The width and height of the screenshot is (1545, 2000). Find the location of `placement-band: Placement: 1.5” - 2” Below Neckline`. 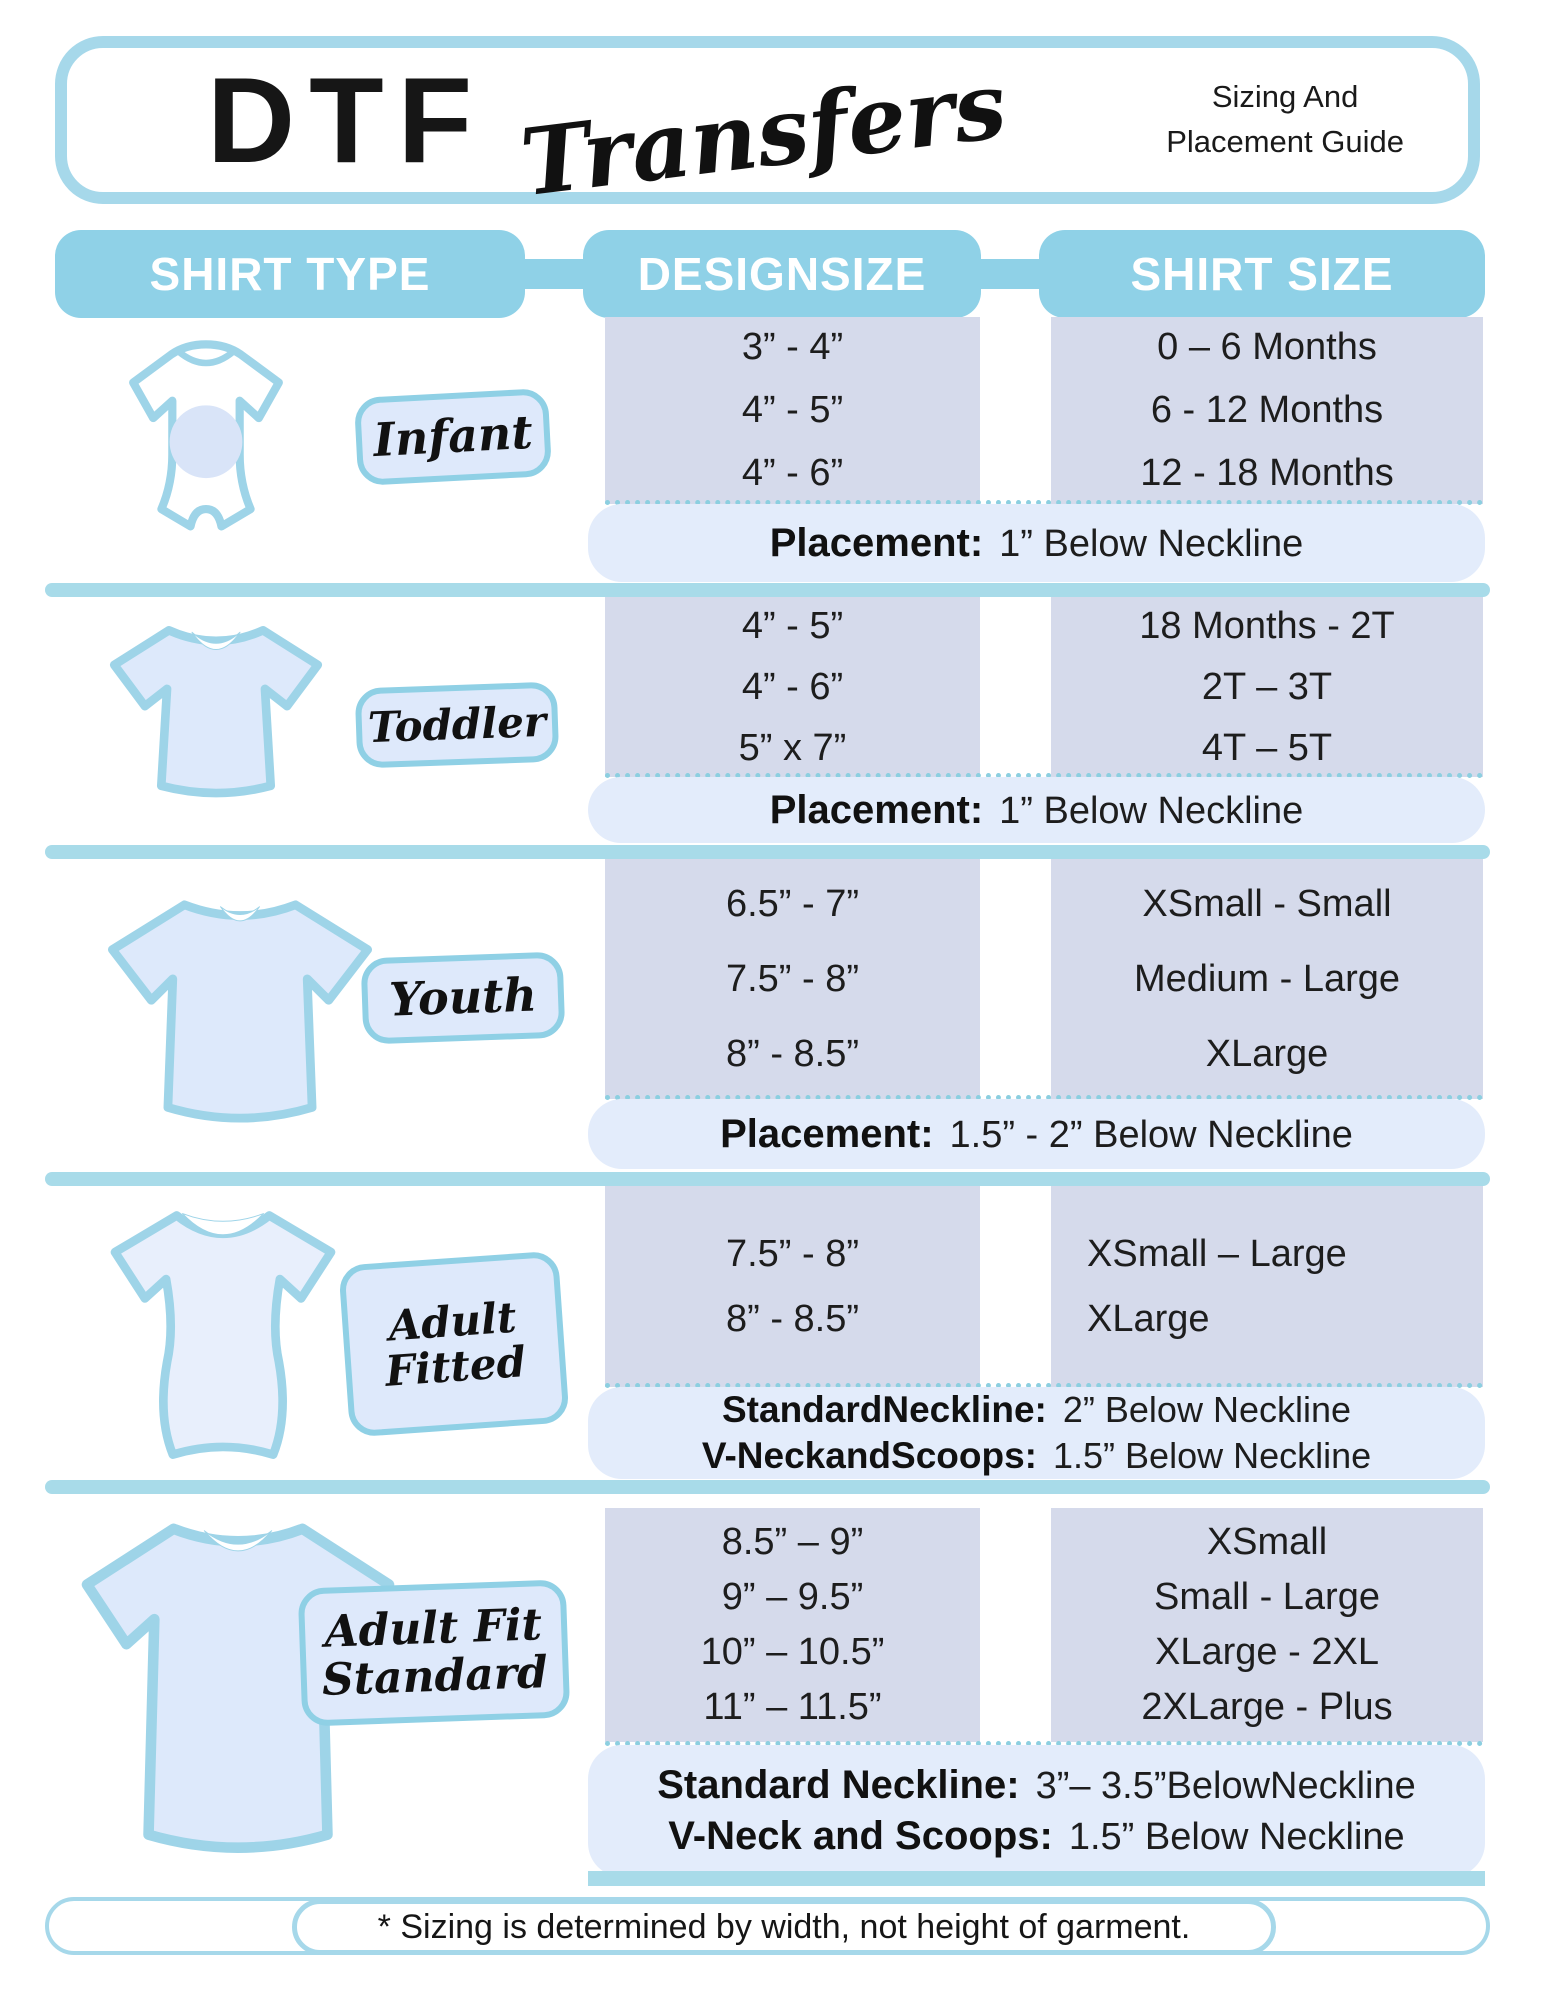

placement-band: Placement: 1.5” - 2” Below Neckline is located at coordinates (1036, 1134).